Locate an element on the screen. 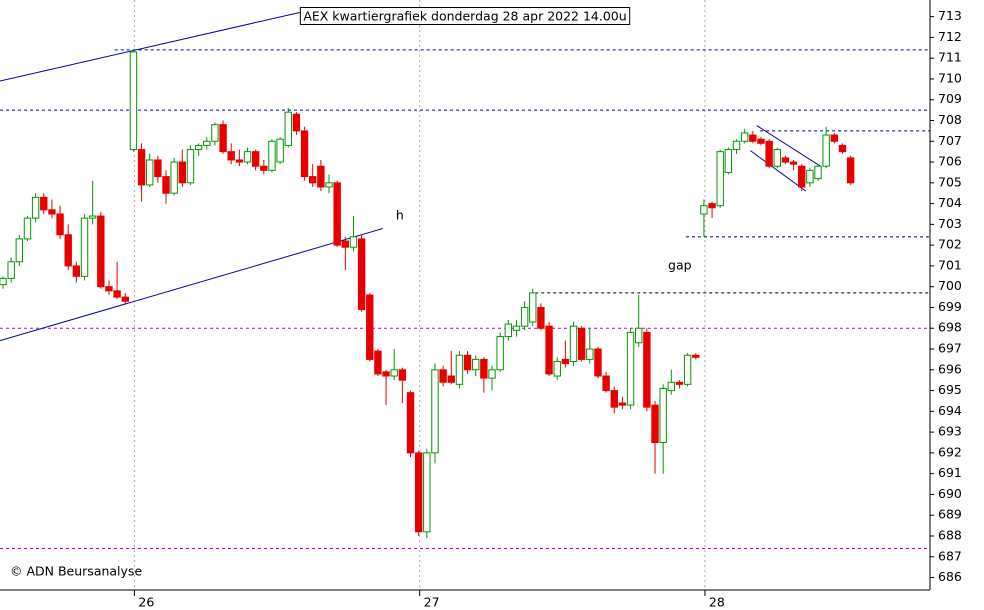  y-tick-label: 695 is located at coordinates (950, 389).